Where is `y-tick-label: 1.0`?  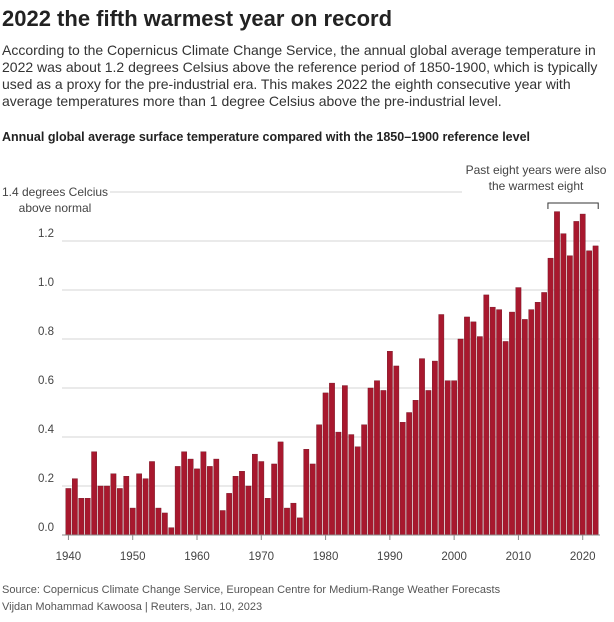
y-tick-label: 1.0 is located at coordinates (46, 283).